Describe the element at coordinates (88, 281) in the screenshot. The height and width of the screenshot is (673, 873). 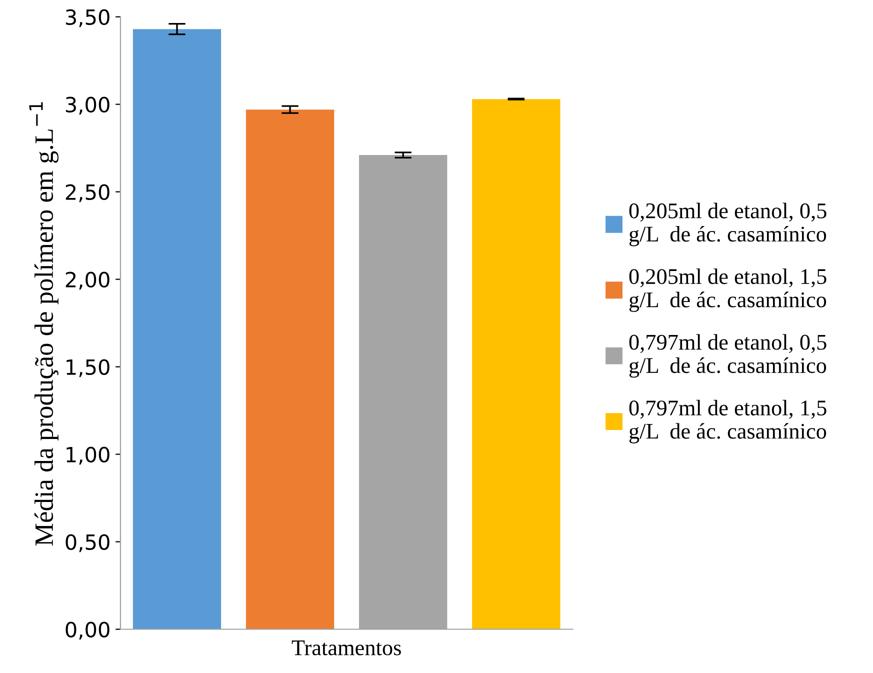
I see `y-tick-label: 2,00` at that location.